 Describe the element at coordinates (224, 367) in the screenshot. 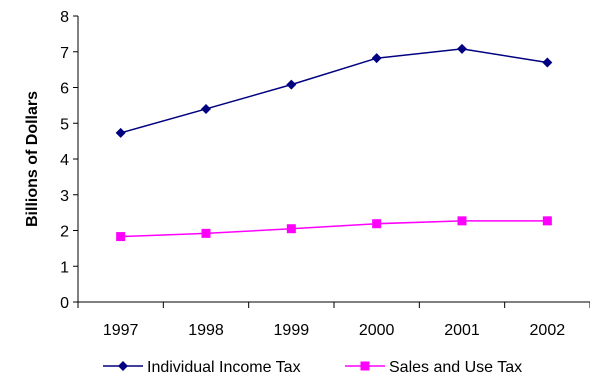

I see `legend-label: Individual Income Tax` at that location.